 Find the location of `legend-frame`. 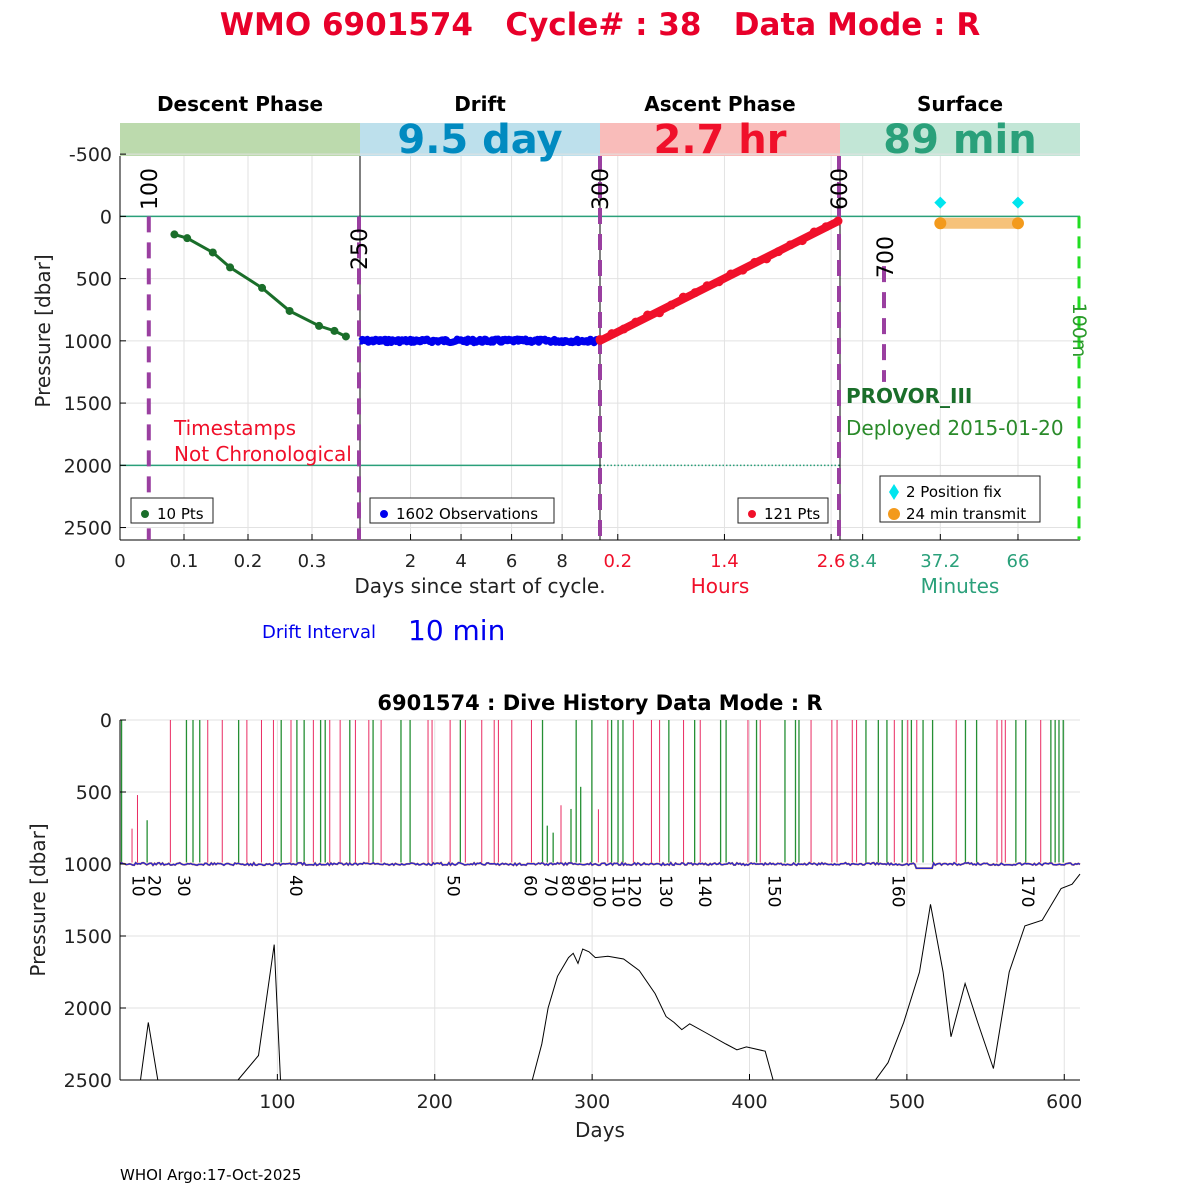

legend-frame is located at coordinates (960, 499).